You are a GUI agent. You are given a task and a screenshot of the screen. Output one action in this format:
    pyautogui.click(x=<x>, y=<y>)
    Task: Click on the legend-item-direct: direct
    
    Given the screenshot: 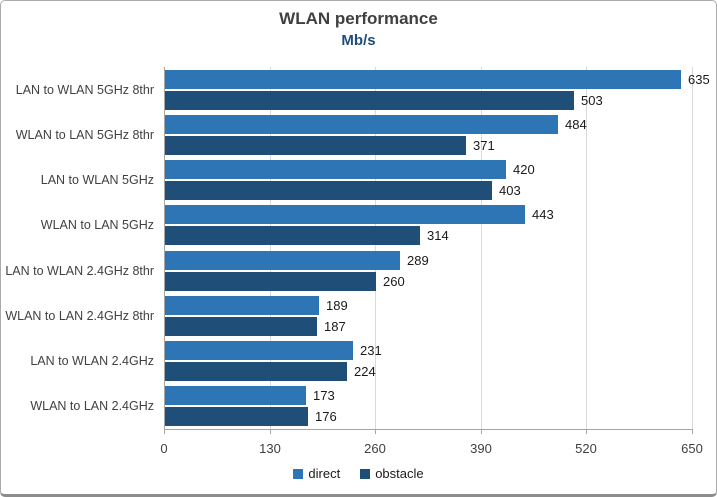 What is the action you would take?
    pyautogui.click(x=316, y=473)
    